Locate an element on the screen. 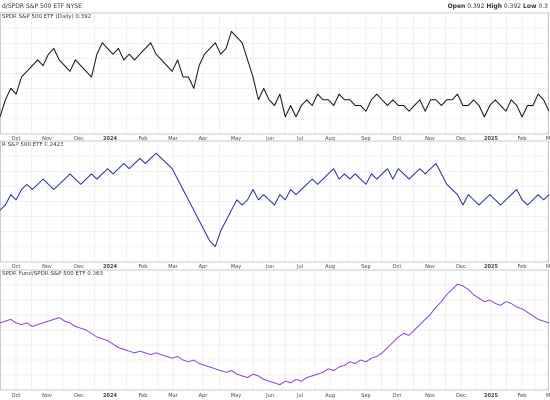 The width and height of the screenshot is (550, 400). header-symbol: d/SPDR S&P 500 ETF NYSE is located at coordinates (42, 6).